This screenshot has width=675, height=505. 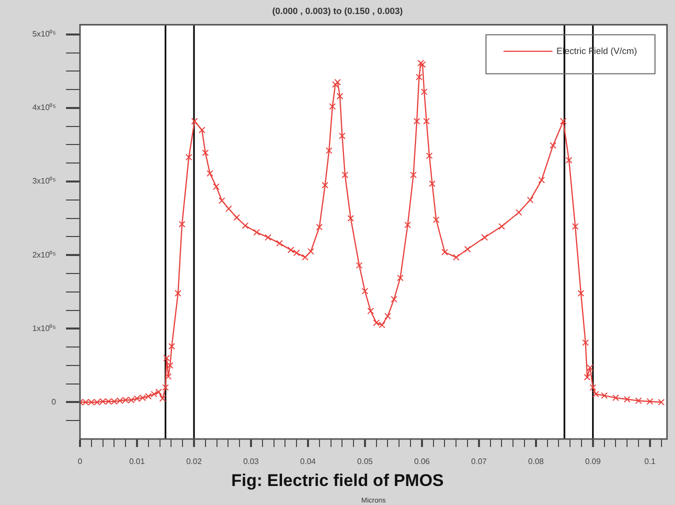 What do you see at coordinates (44, 34) in the screenshot?
I see `y-tick-label: 5x10⁰⁵` at bounding box center [44, 34].